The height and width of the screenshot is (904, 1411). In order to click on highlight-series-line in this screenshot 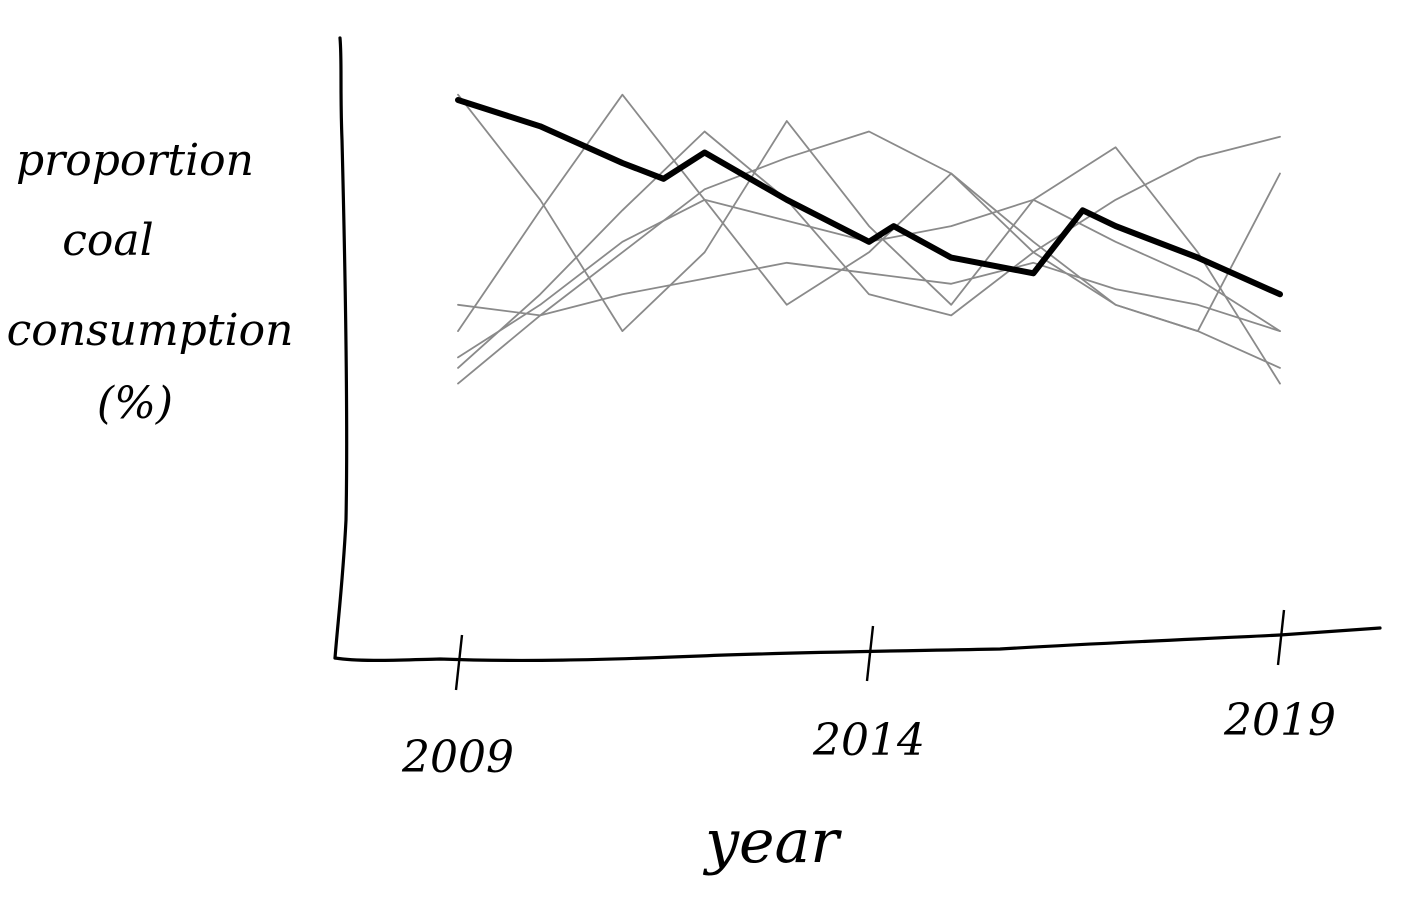, I will do `click(869, 197)`.